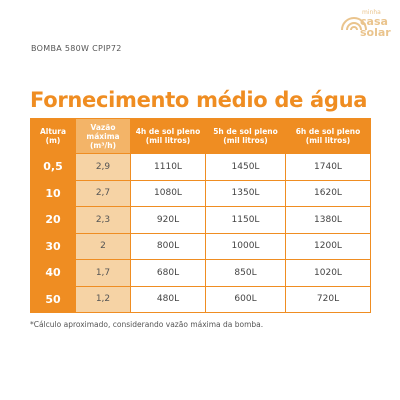  What do you see at coordinates (53, 140) in the screenshot?
I see `header-line: (m)` at bounding box center [53, 140].